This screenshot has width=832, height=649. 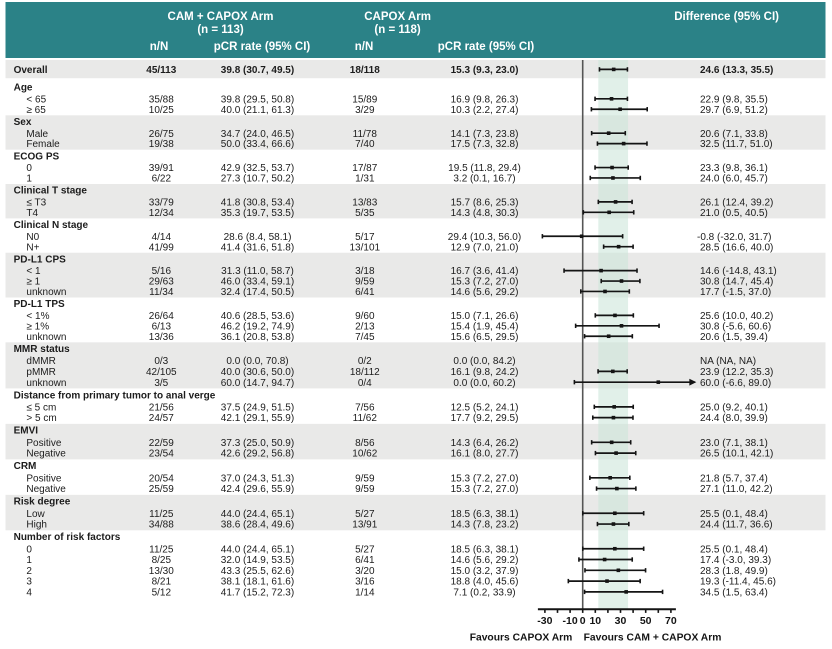 I want to click on svg-text: 7.1 (0.2, 33.9), so click(x=484, y=592).